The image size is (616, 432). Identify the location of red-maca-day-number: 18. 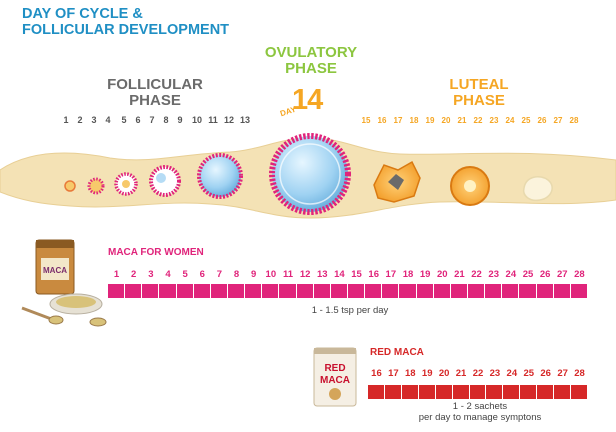
(410, 373).